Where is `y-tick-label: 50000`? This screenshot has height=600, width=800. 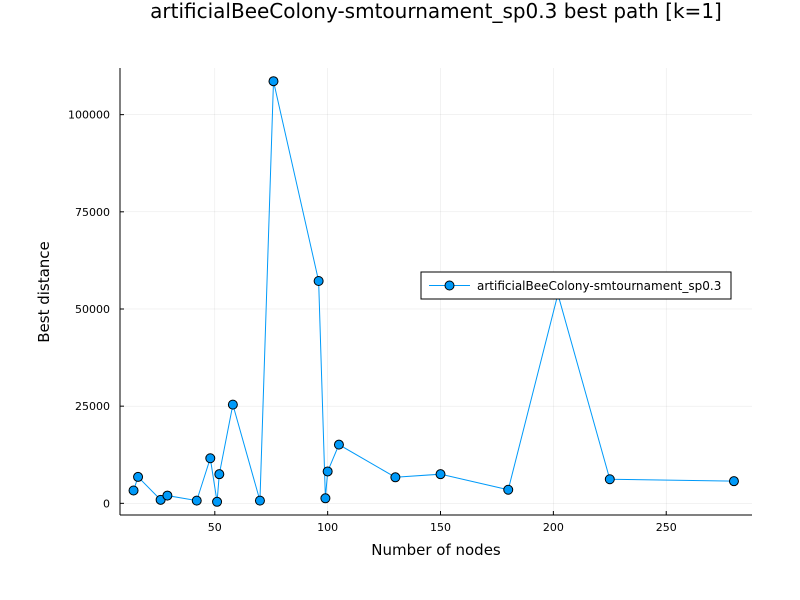
y-tick-label: 50000 is located at coordinates (92, 309).